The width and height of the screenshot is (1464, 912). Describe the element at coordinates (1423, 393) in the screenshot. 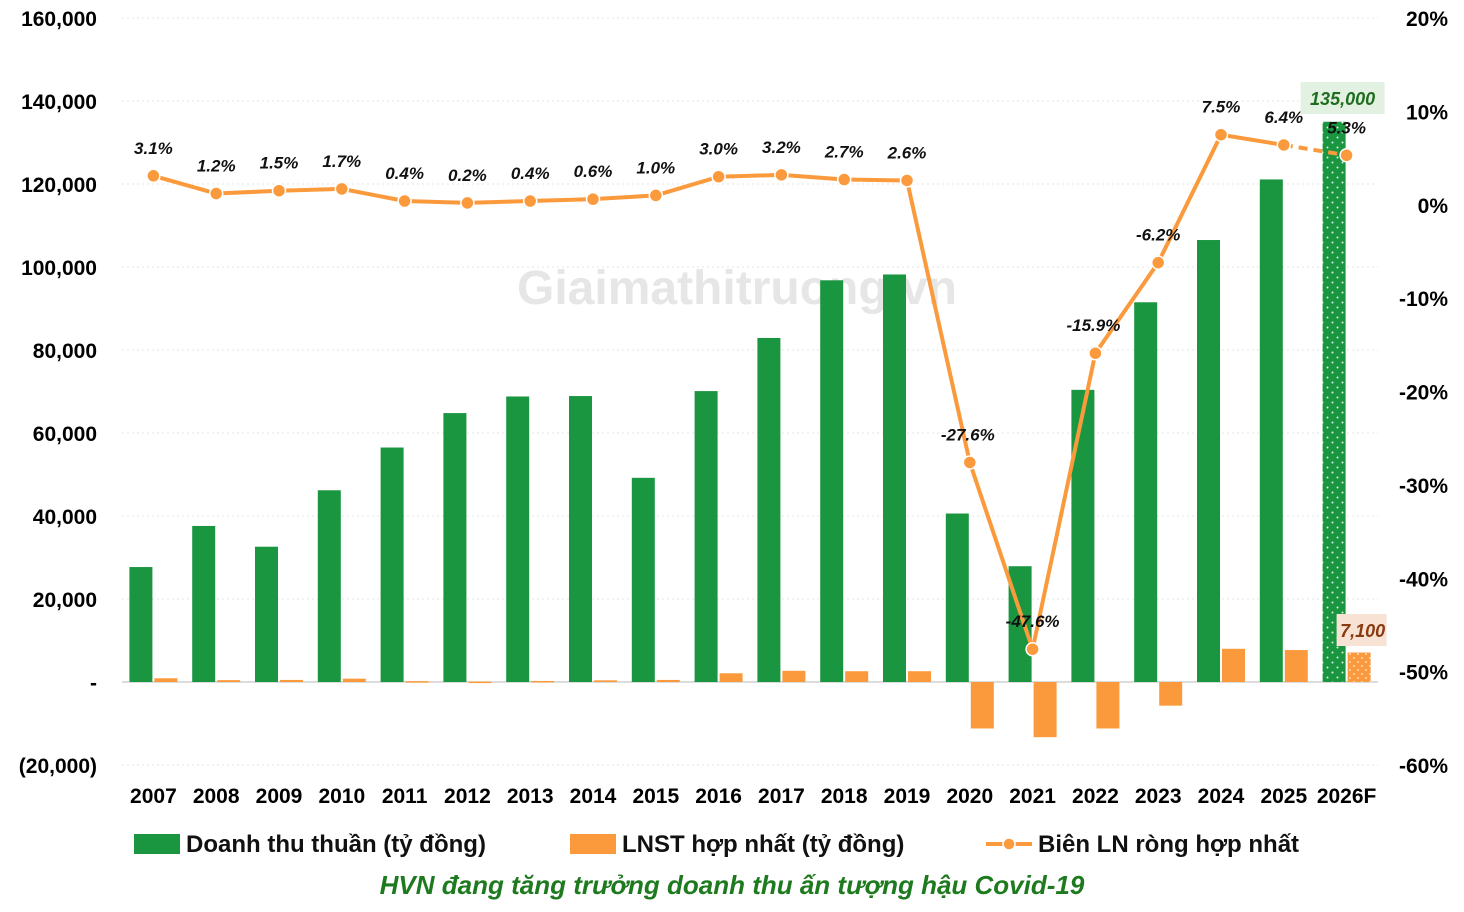

I see `right-tick-label: -20%` at that location.